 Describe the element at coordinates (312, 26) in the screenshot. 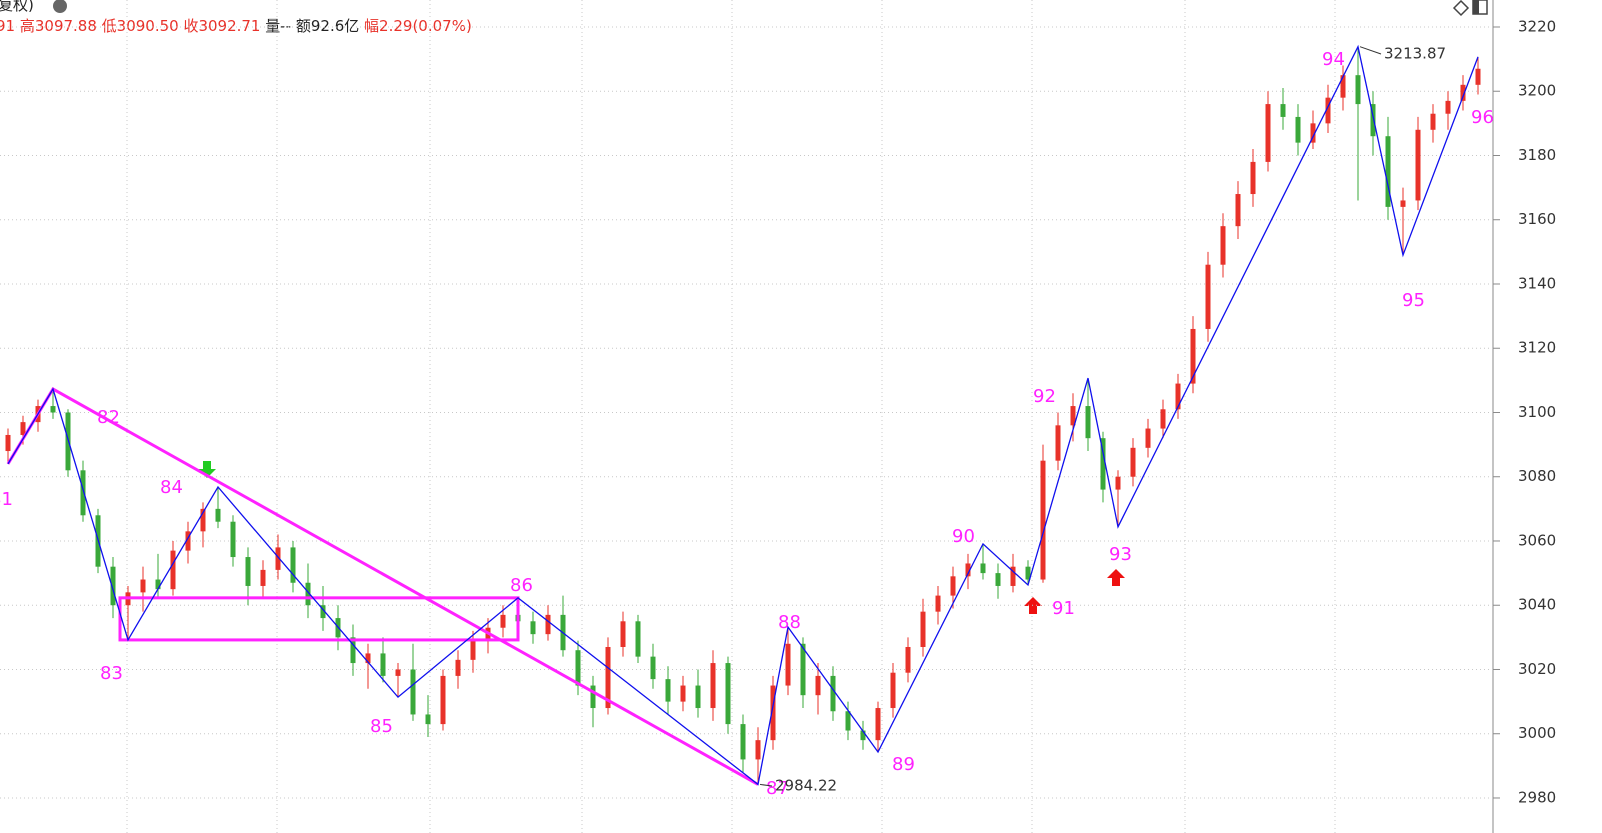

I see `quote-volume: 量-- 额92.6亿` at that location.